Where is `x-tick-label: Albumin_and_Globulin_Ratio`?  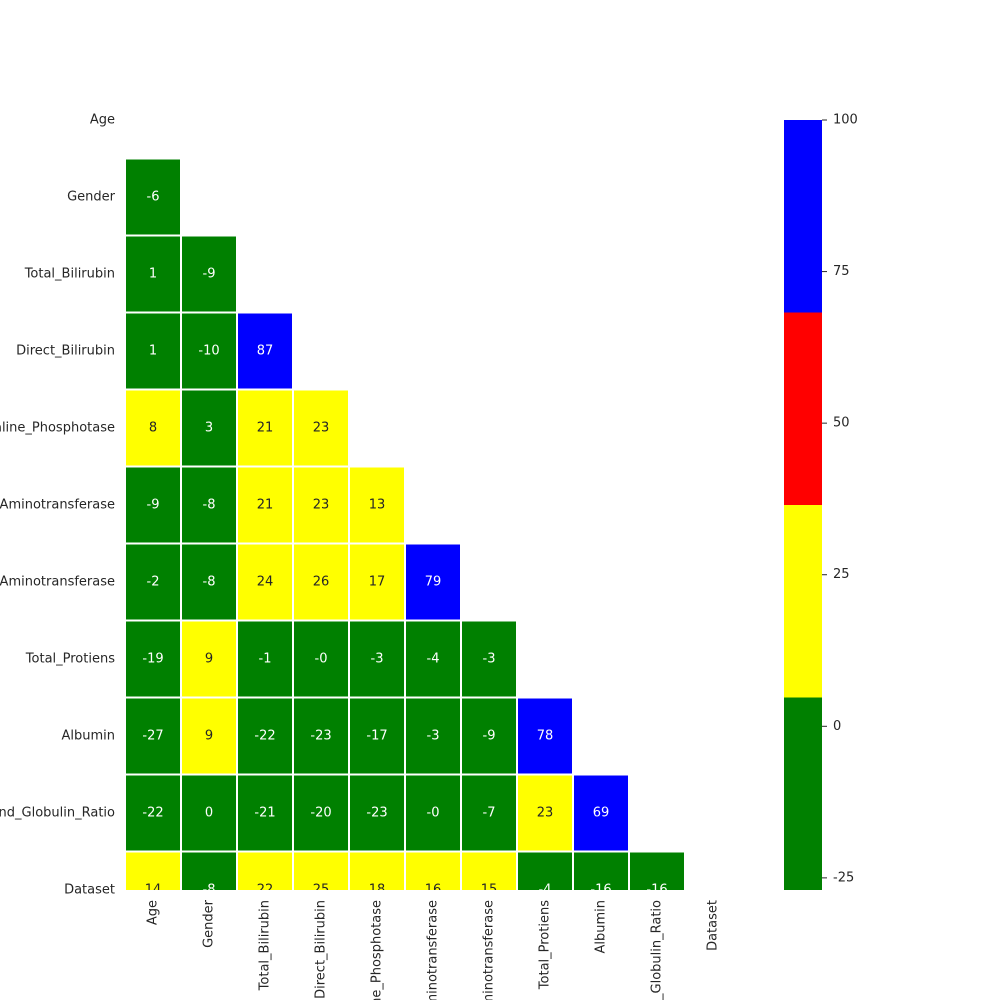
x-tick-label: Albumin_and_Globulin_Ratio is located at coordinates (657, 950).